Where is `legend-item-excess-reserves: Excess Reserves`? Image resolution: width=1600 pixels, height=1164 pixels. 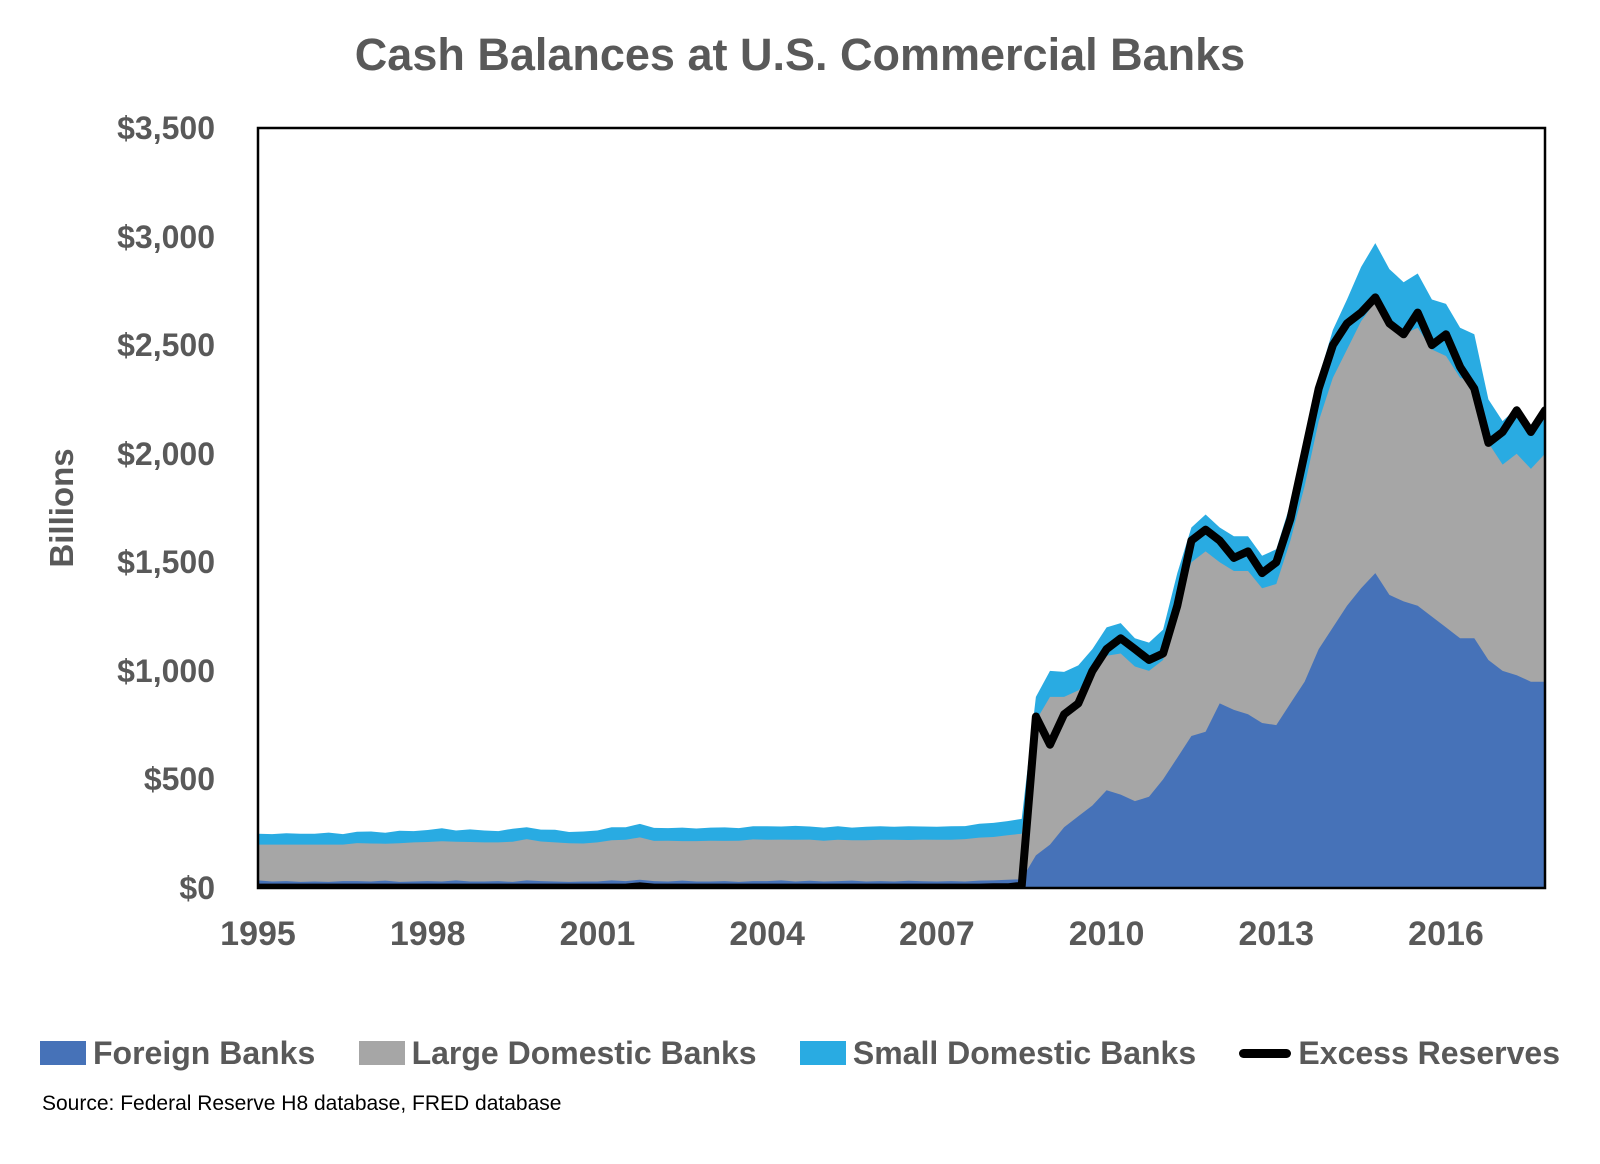 legend-item-excess-reserves: Excess Reserves is located at coordinates (1399, 1053).